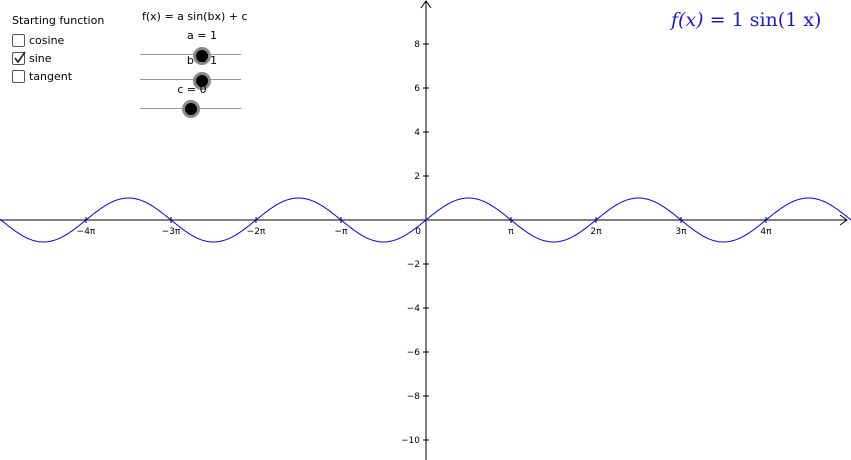 The width and height of the screenshot is (851, 460). What do you see at coordinates (51, 76) in the screenshot?
I see `tangent-label: tangent` at bounding box center [51, 76].